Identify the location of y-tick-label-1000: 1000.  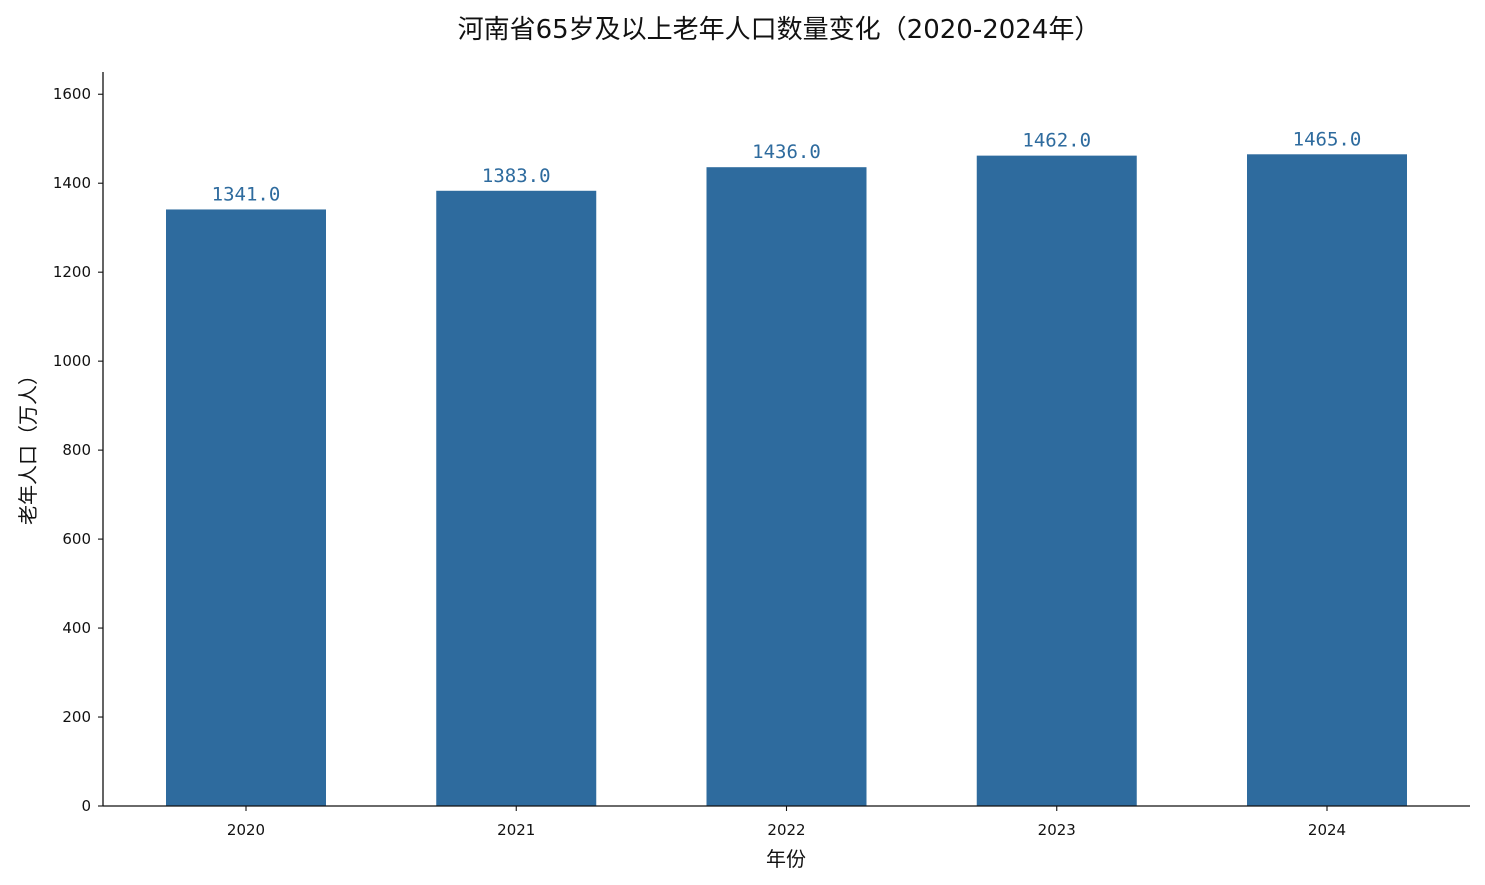
(72, 361).